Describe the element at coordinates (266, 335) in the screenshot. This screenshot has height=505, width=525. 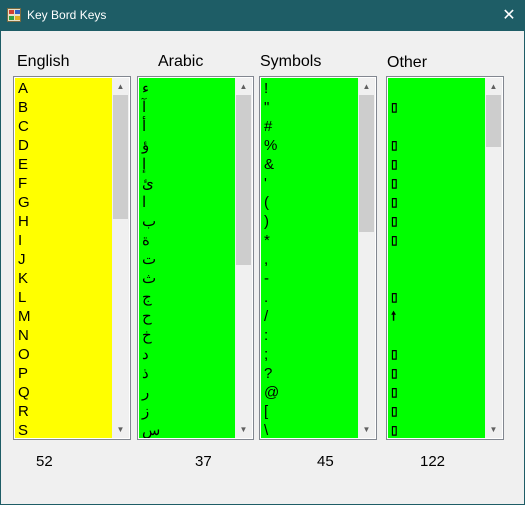
I see `list-item: :` at that location.